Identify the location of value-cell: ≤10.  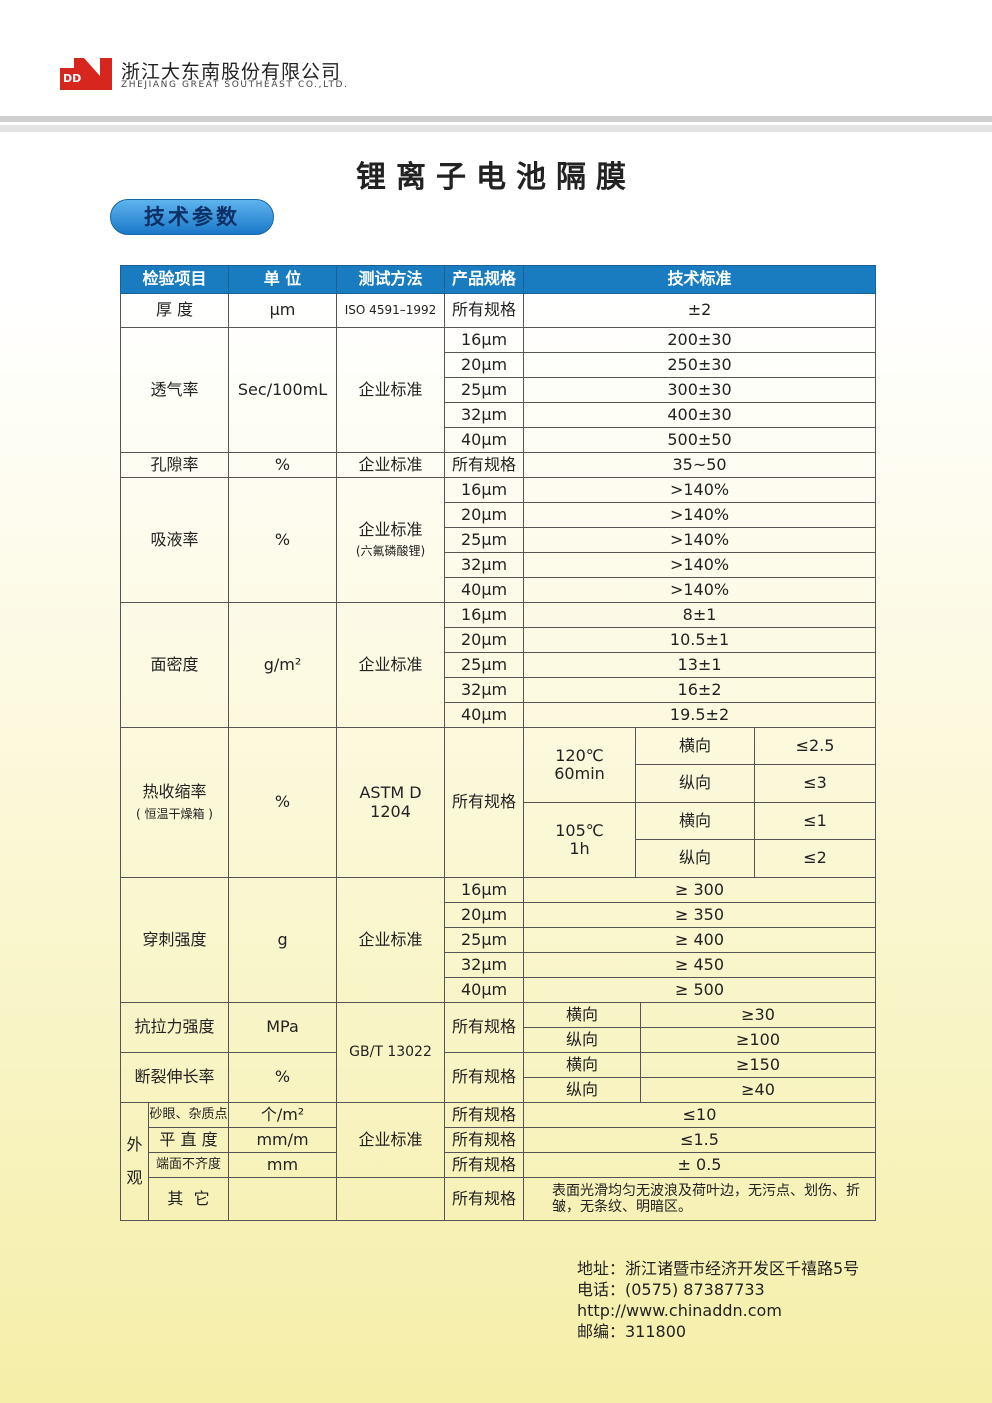
(700, 1115).